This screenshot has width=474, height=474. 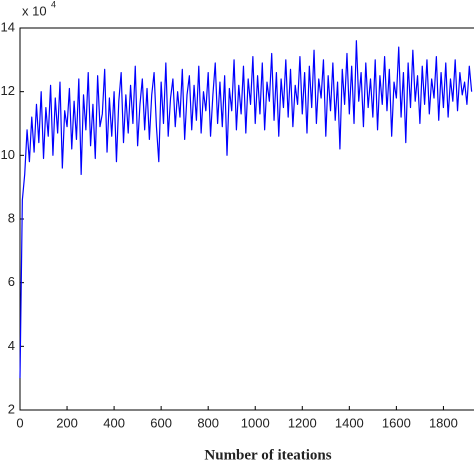 I want to click on x-tick-label: 0, so click(x=19, y=422).